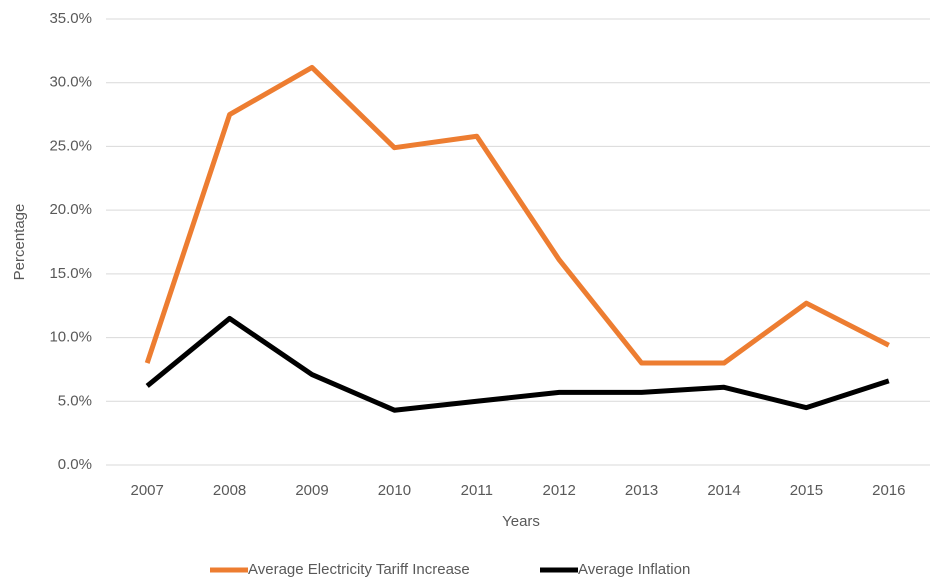 The height and width of the screenshot is (583, 931). I want to click on x-axis-label: Years, so click(521, 521).